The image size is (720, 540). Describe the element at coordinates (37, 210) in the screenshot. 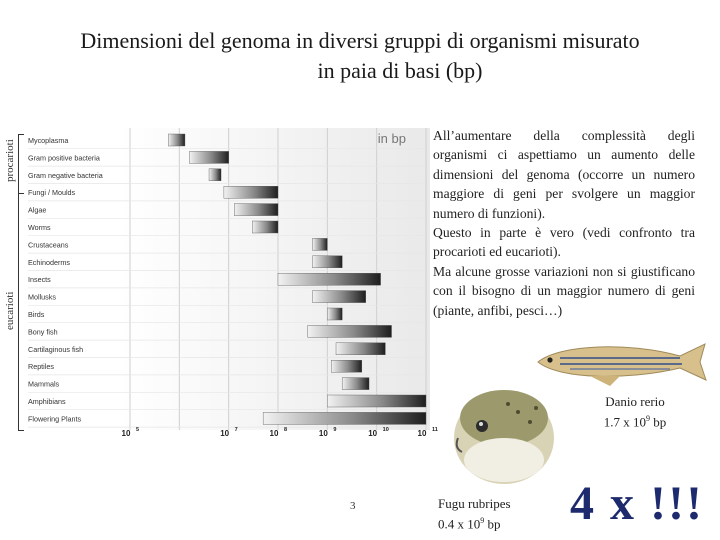

I see `category-label: Algae` at that location.